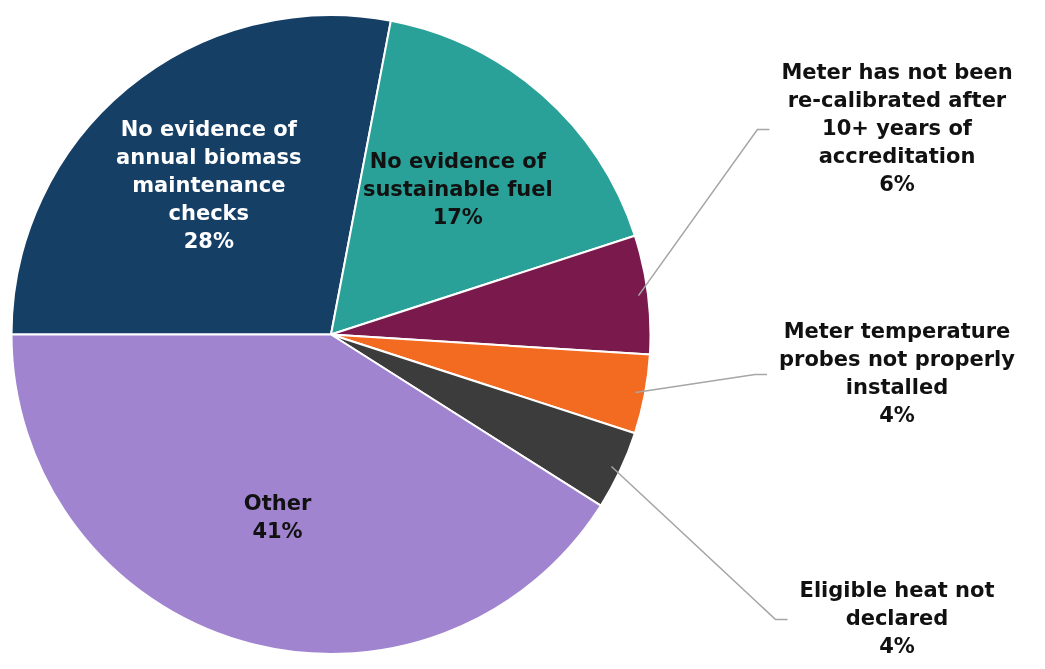 Image resolution: width=1045 pixels, height=669 pixels. Describe the element at coordinates (277, 503) in the screenshot. I see `slice-label: Other` at that location.